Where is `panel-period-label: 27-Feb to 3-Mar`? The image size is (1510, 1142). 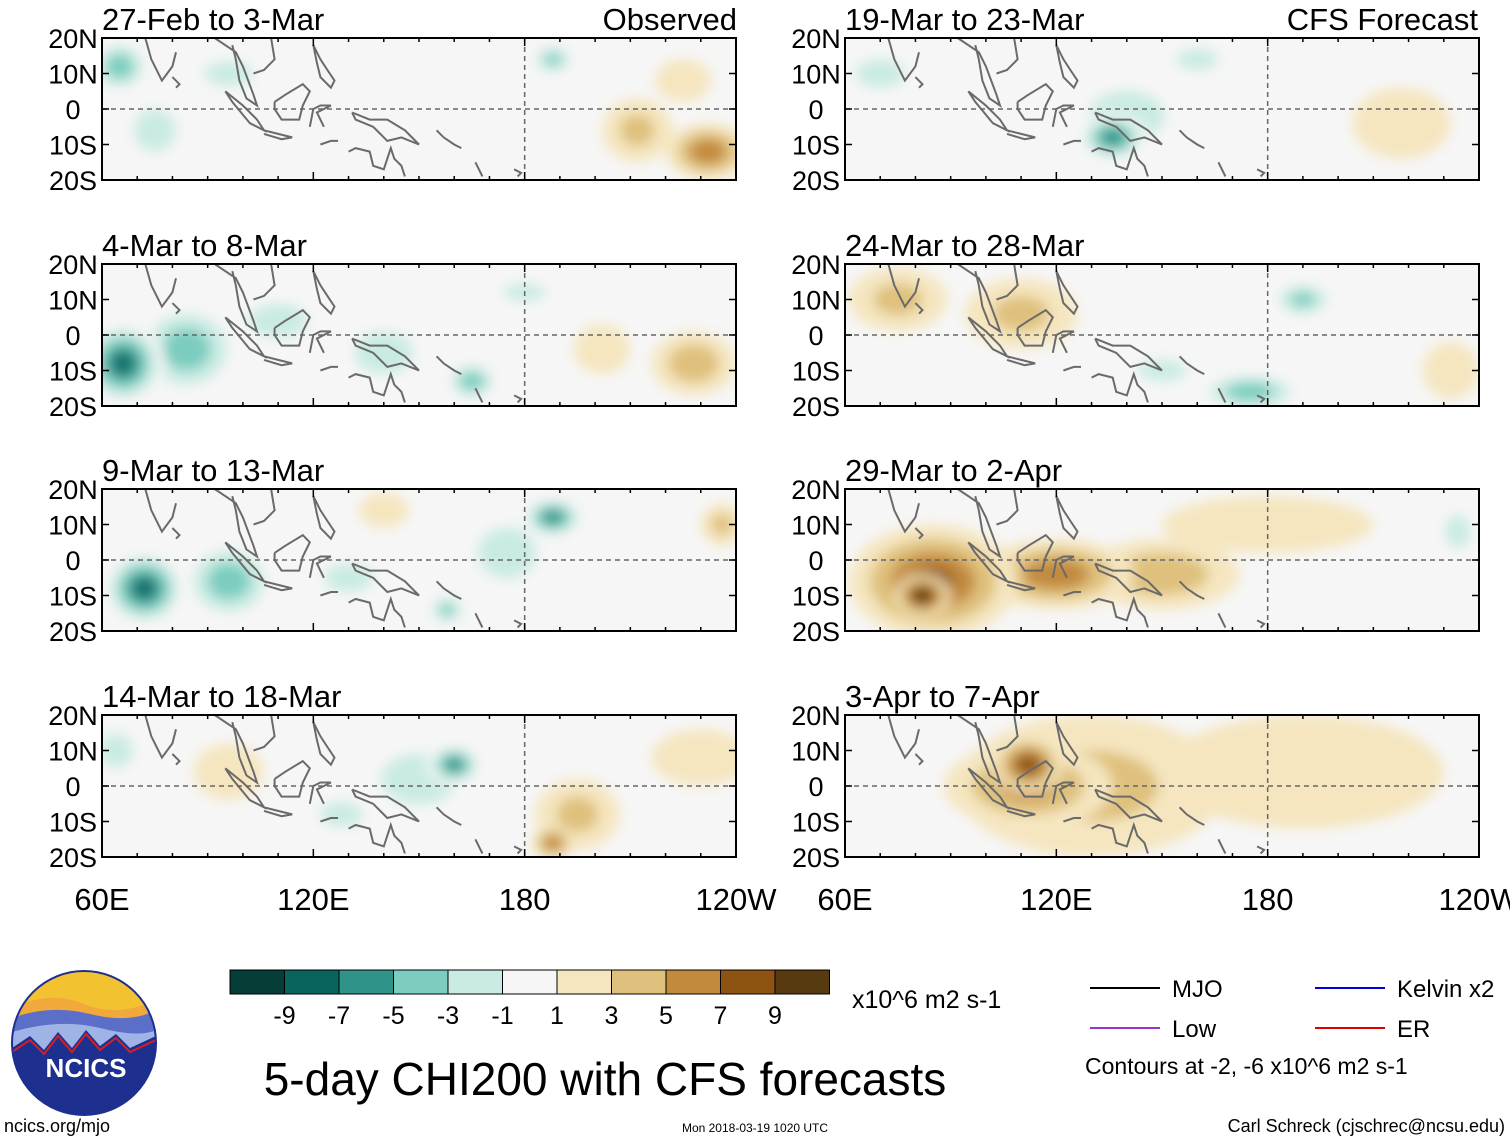
panel-period-label: 27-Feb to 3-Mar is located at coordinates (213, 19).